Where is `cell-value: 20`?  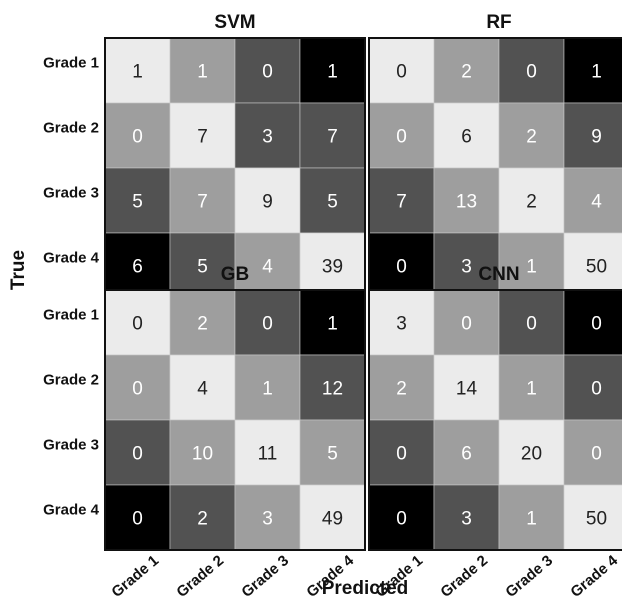
cell-value: 20 is located at coordinates (531, 454).